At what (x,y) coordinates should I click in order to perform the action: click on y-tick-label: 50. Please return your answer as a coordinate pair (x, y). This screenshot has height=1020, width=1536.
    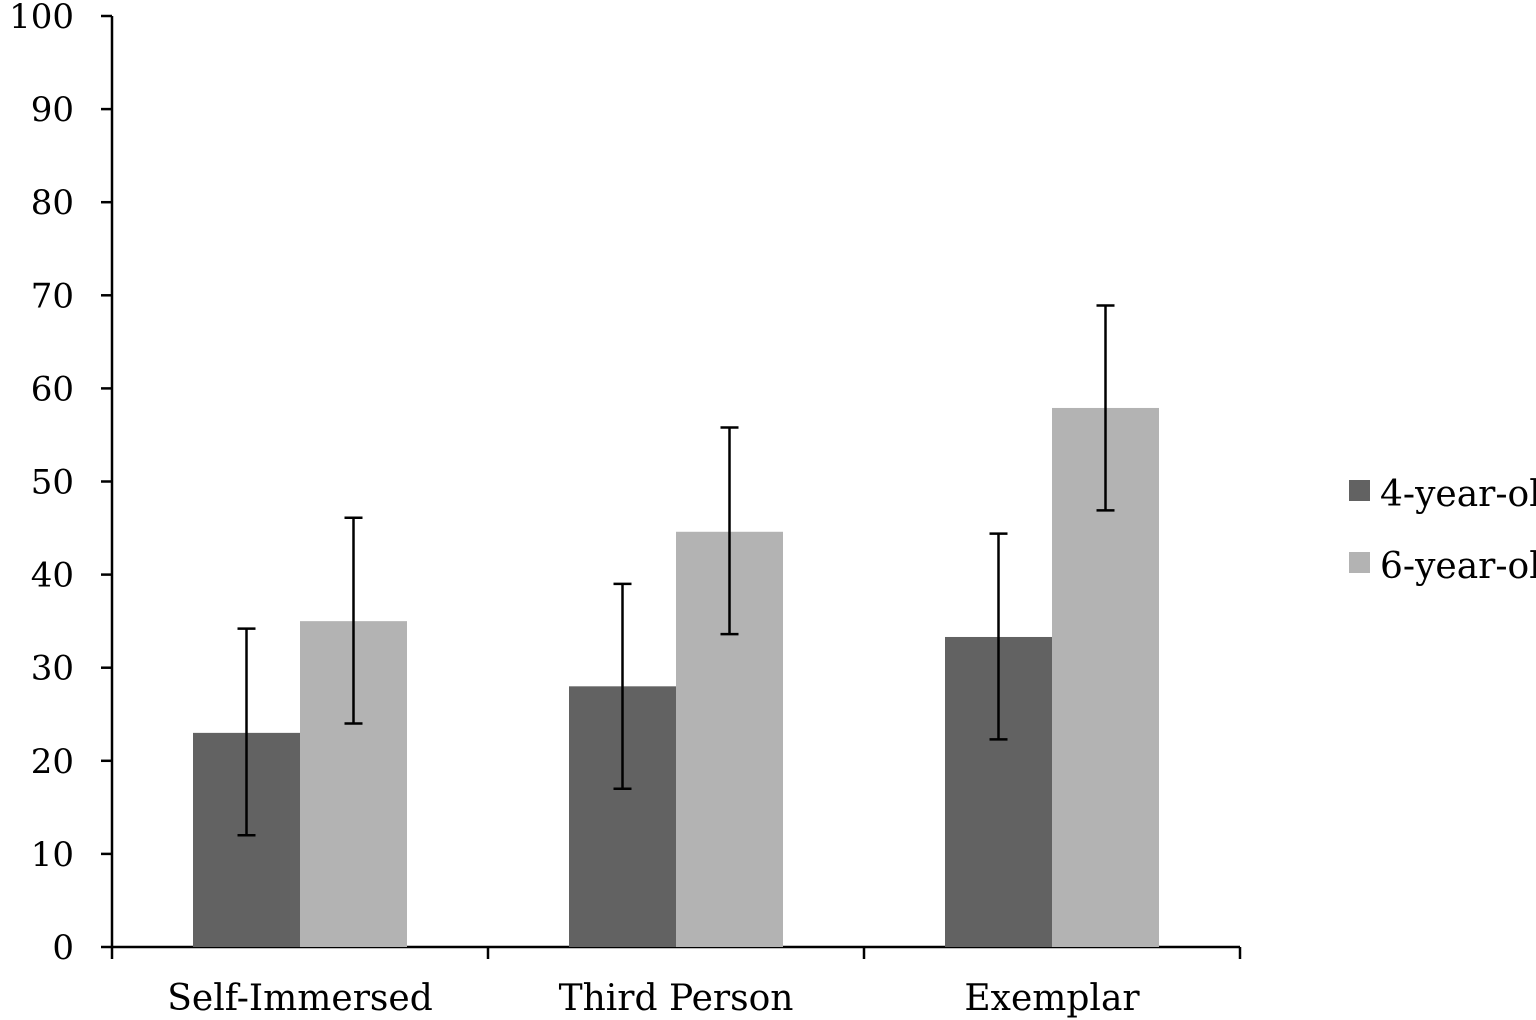
    Looking at the image, I should click on (52, 483).